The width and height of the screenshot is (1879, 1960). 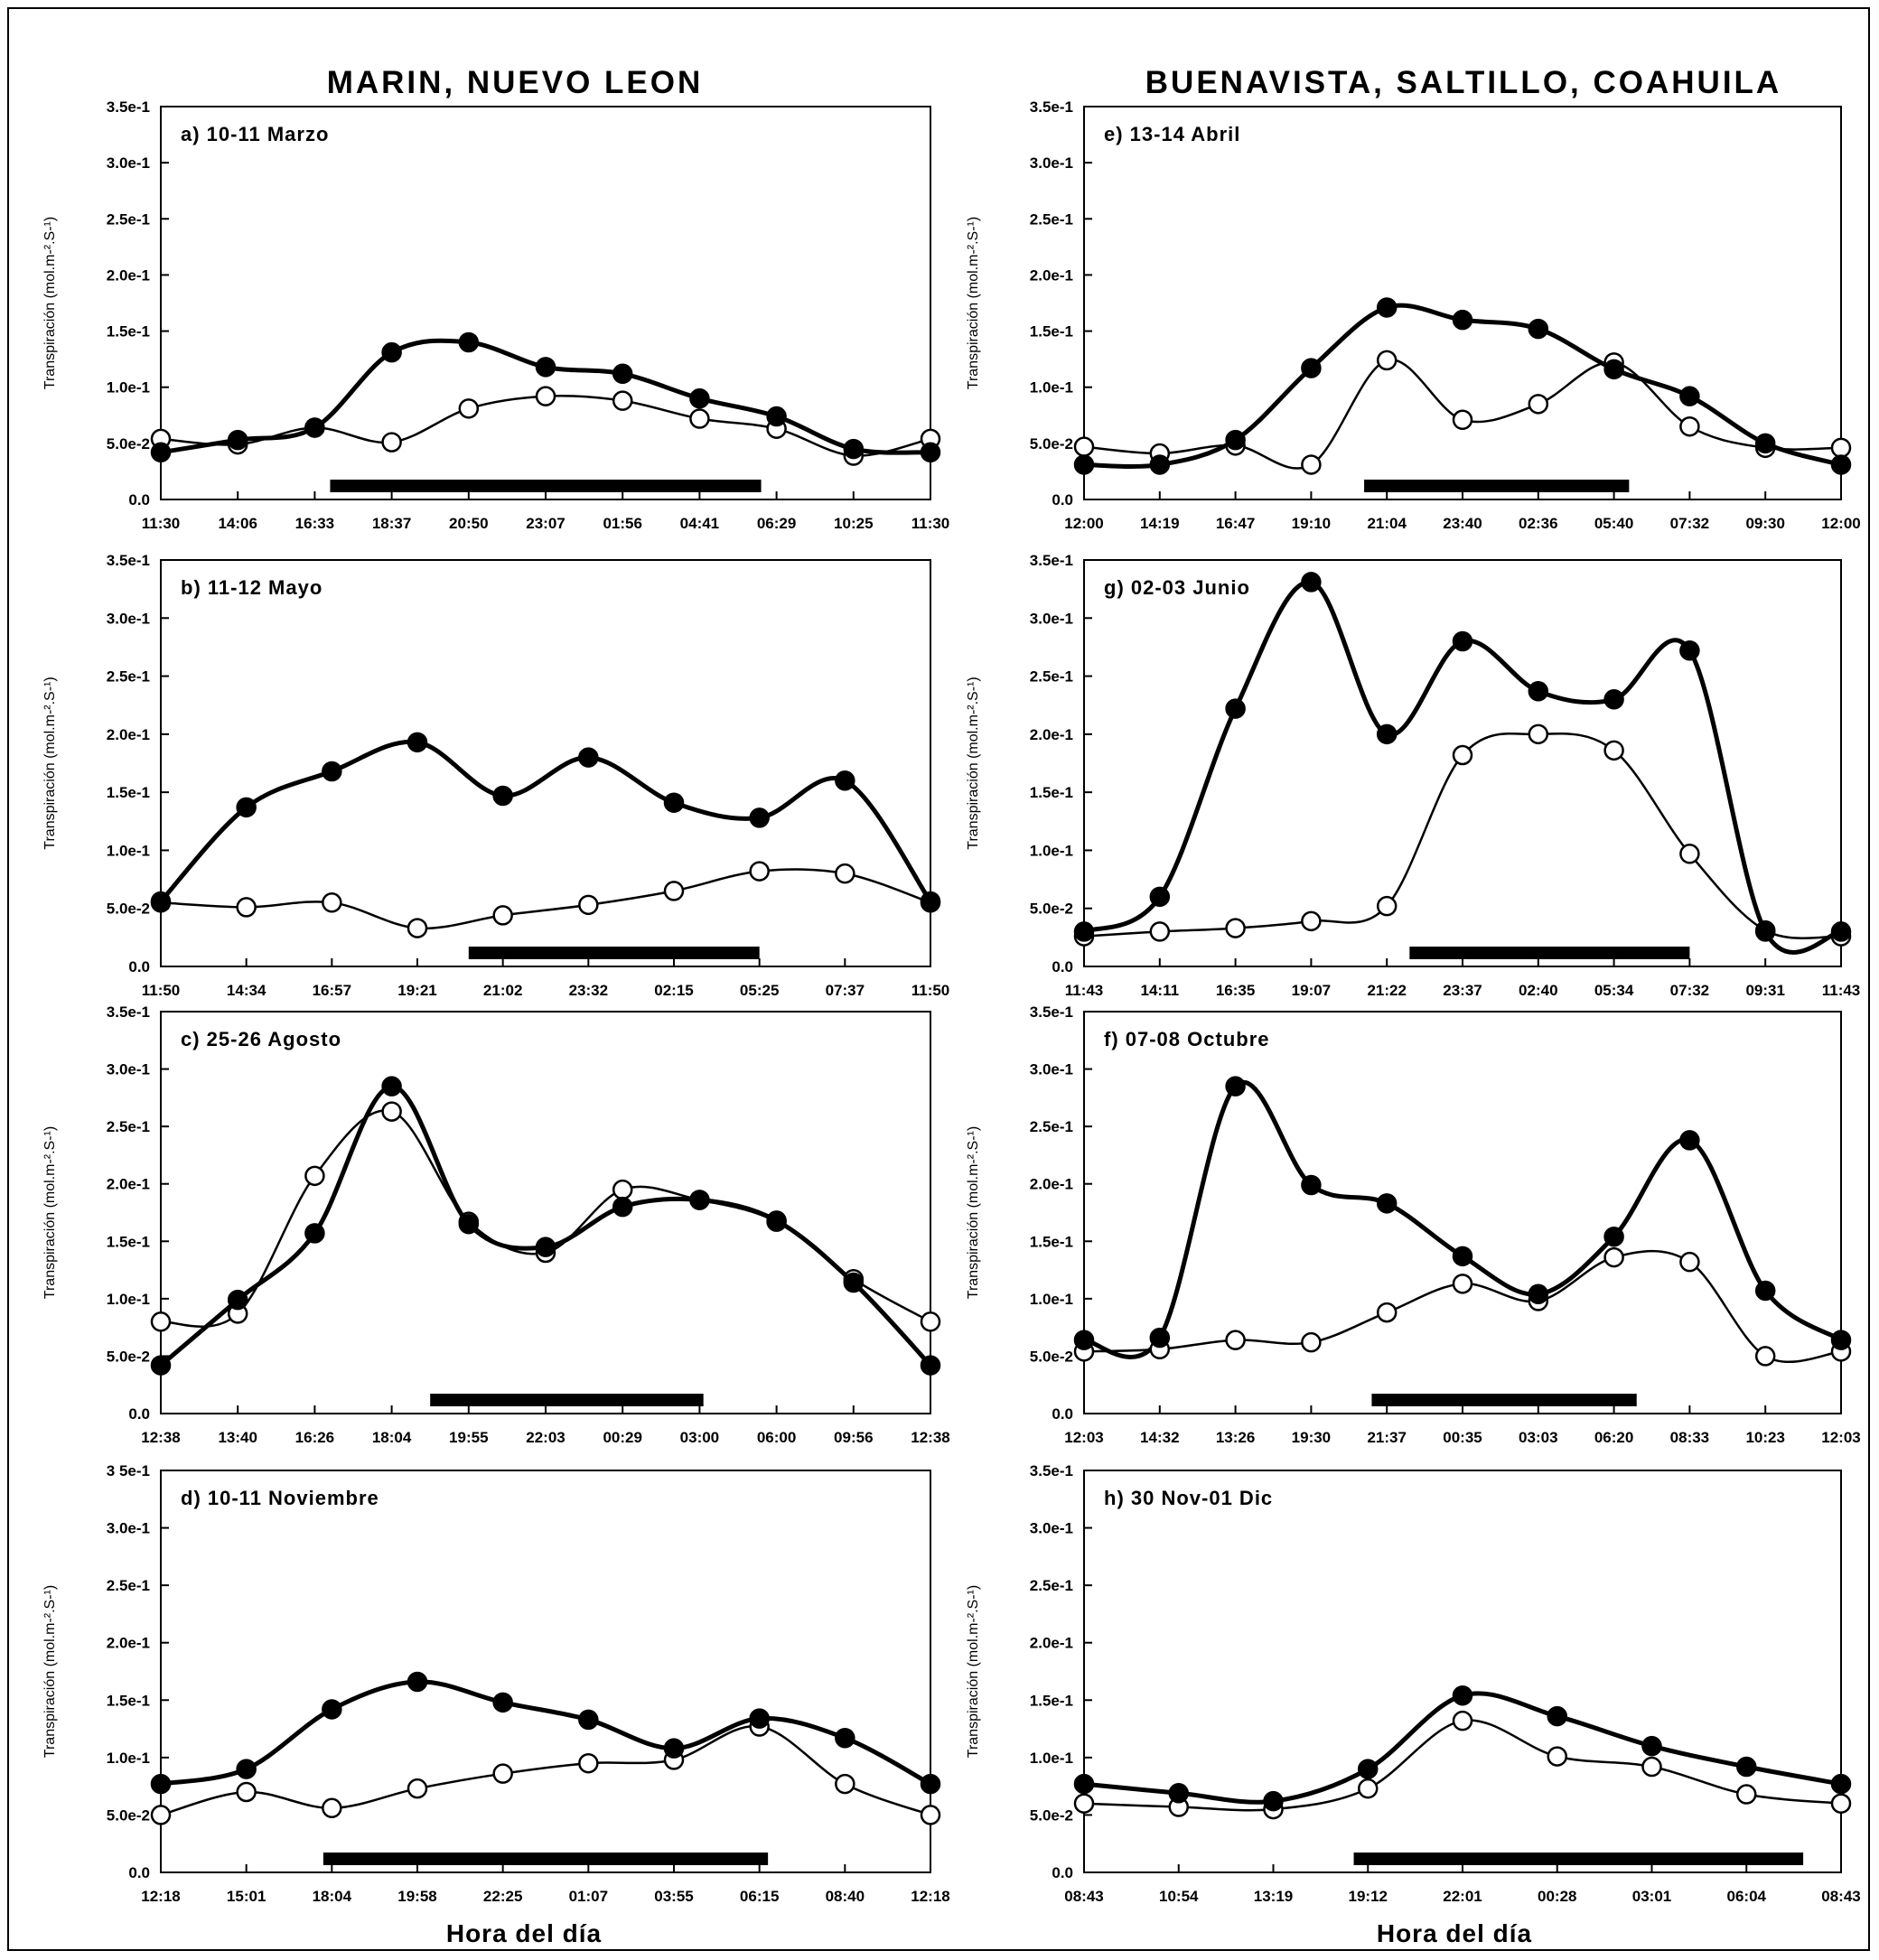 What do you see at coordinates (503, 990) in the screenshot?
I see `x-tick-label-b: 21:02` at bounding box center [503, 990].